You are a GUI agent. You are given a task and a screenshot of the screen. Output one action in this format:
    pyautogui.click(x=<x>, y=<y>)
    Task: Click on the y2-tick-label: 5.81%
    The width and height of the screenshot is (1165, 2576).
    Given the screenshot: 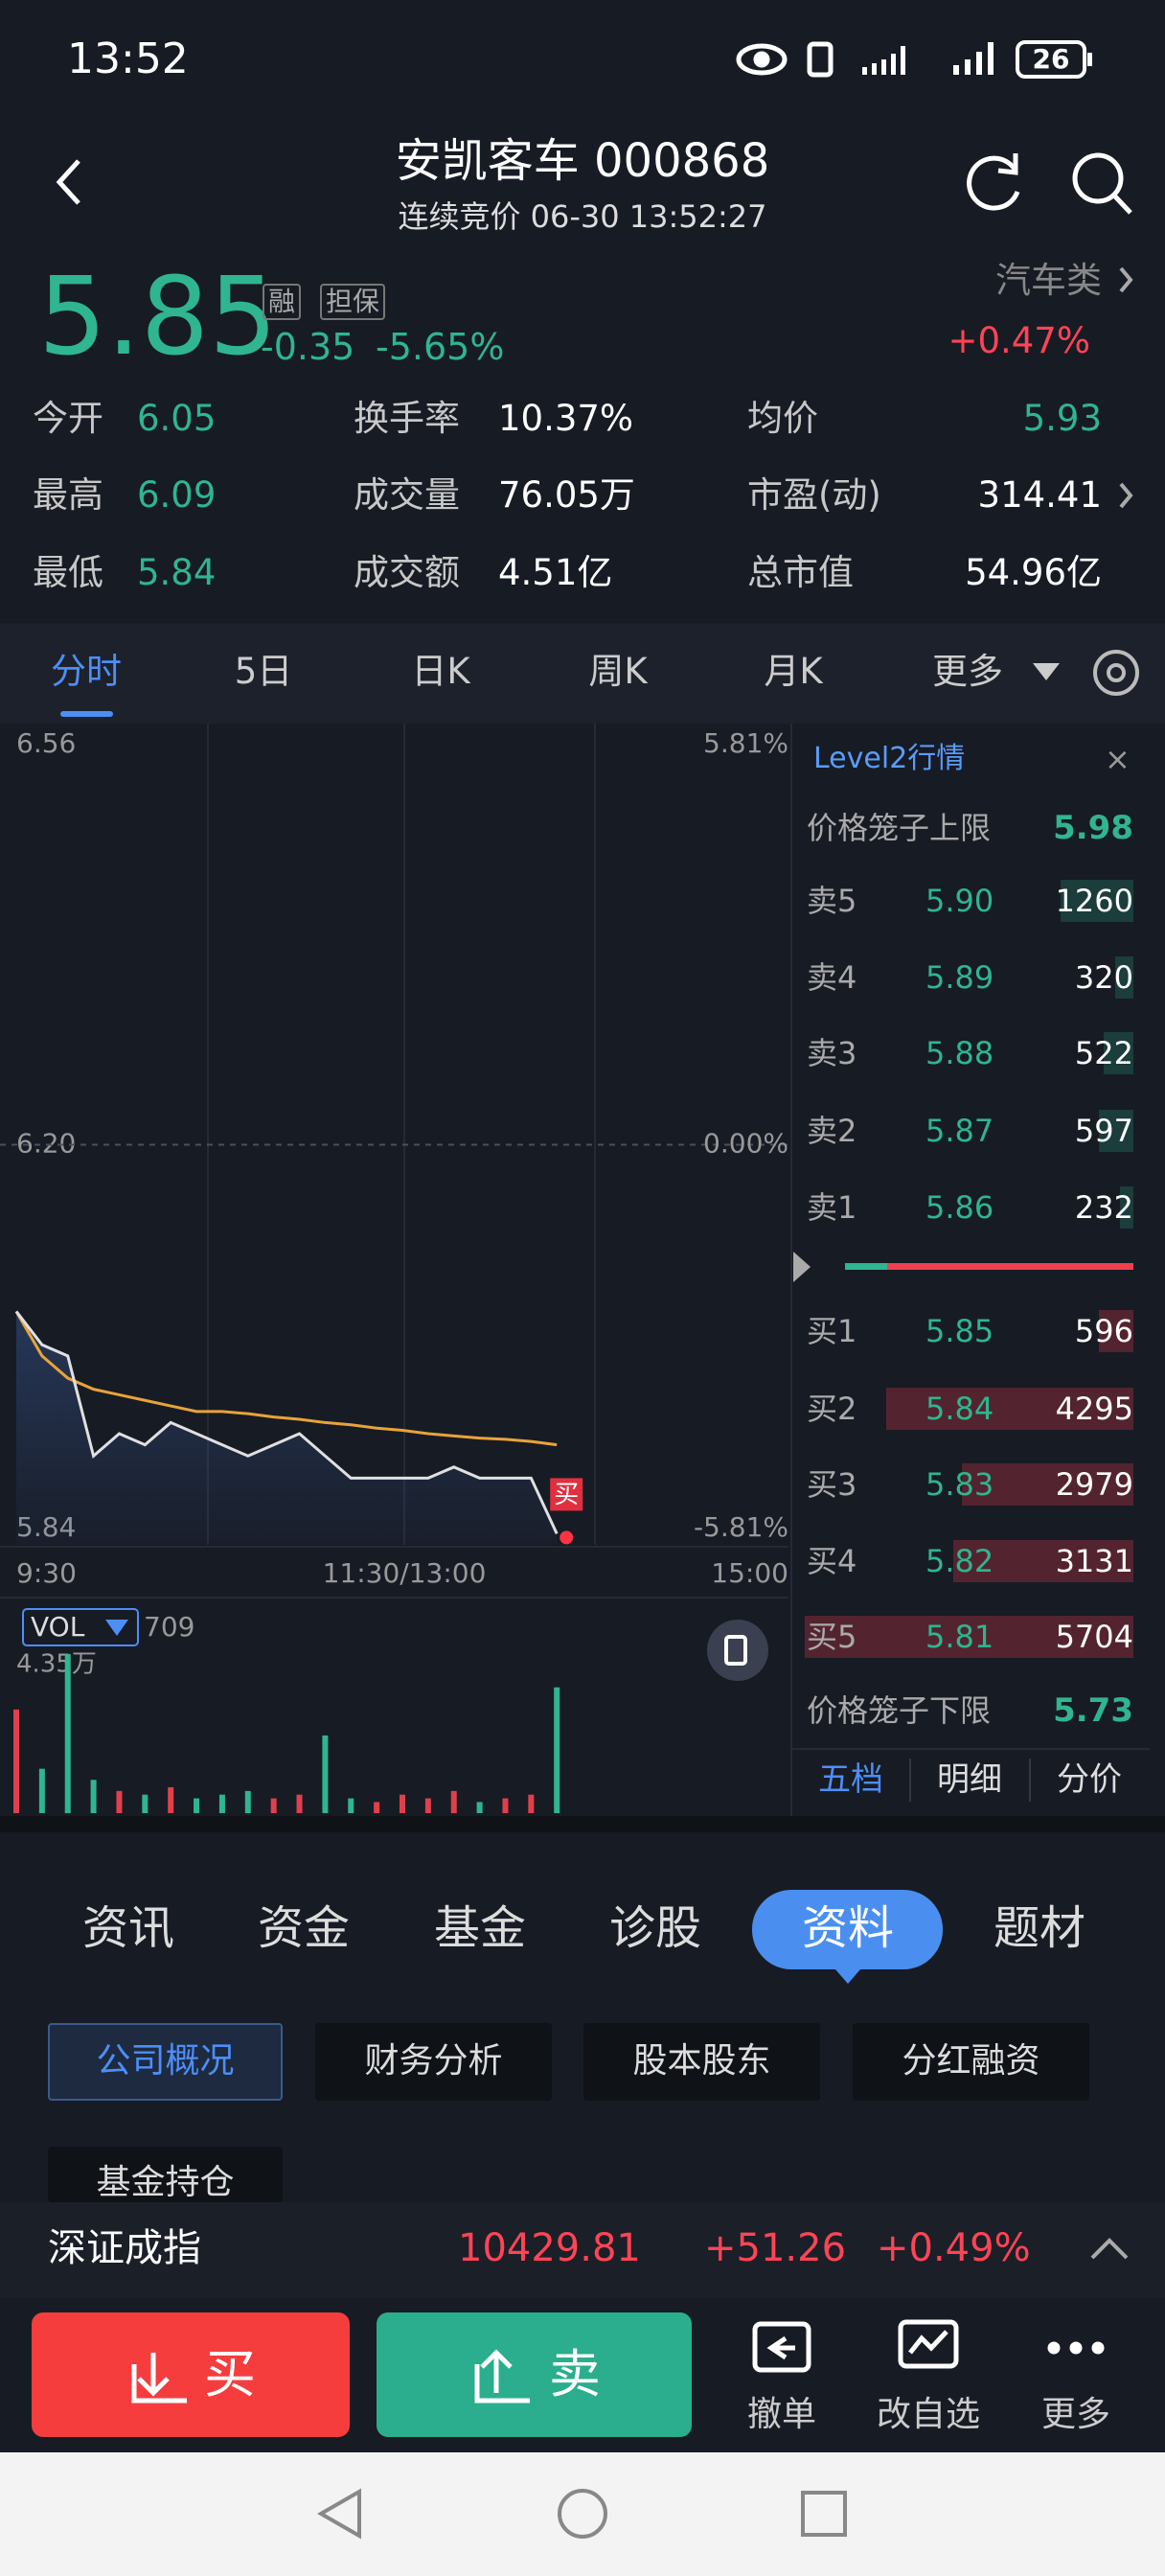 What is the action you would take?
    pyautogui.click(x=745, y=743)
    